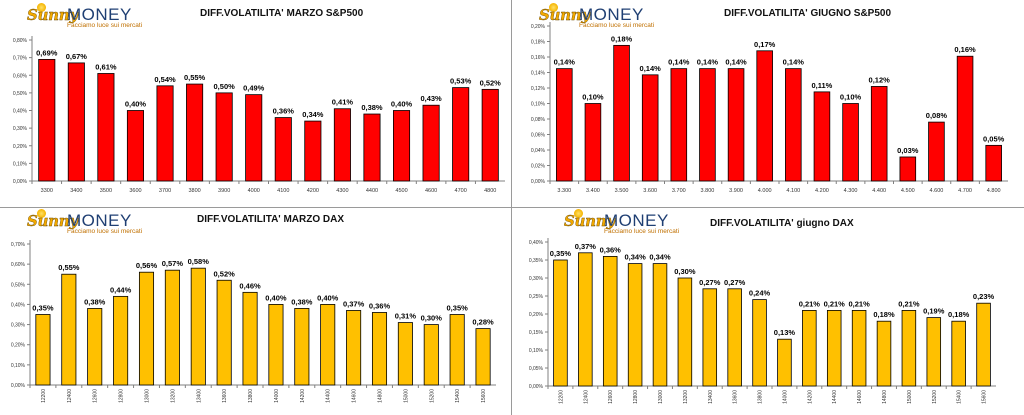 The image size is (1024, 415). What do you see at coordinates (195, 77) in the screenshot?
I see `data-label: 0,55%` at bounding box center [195, 77].